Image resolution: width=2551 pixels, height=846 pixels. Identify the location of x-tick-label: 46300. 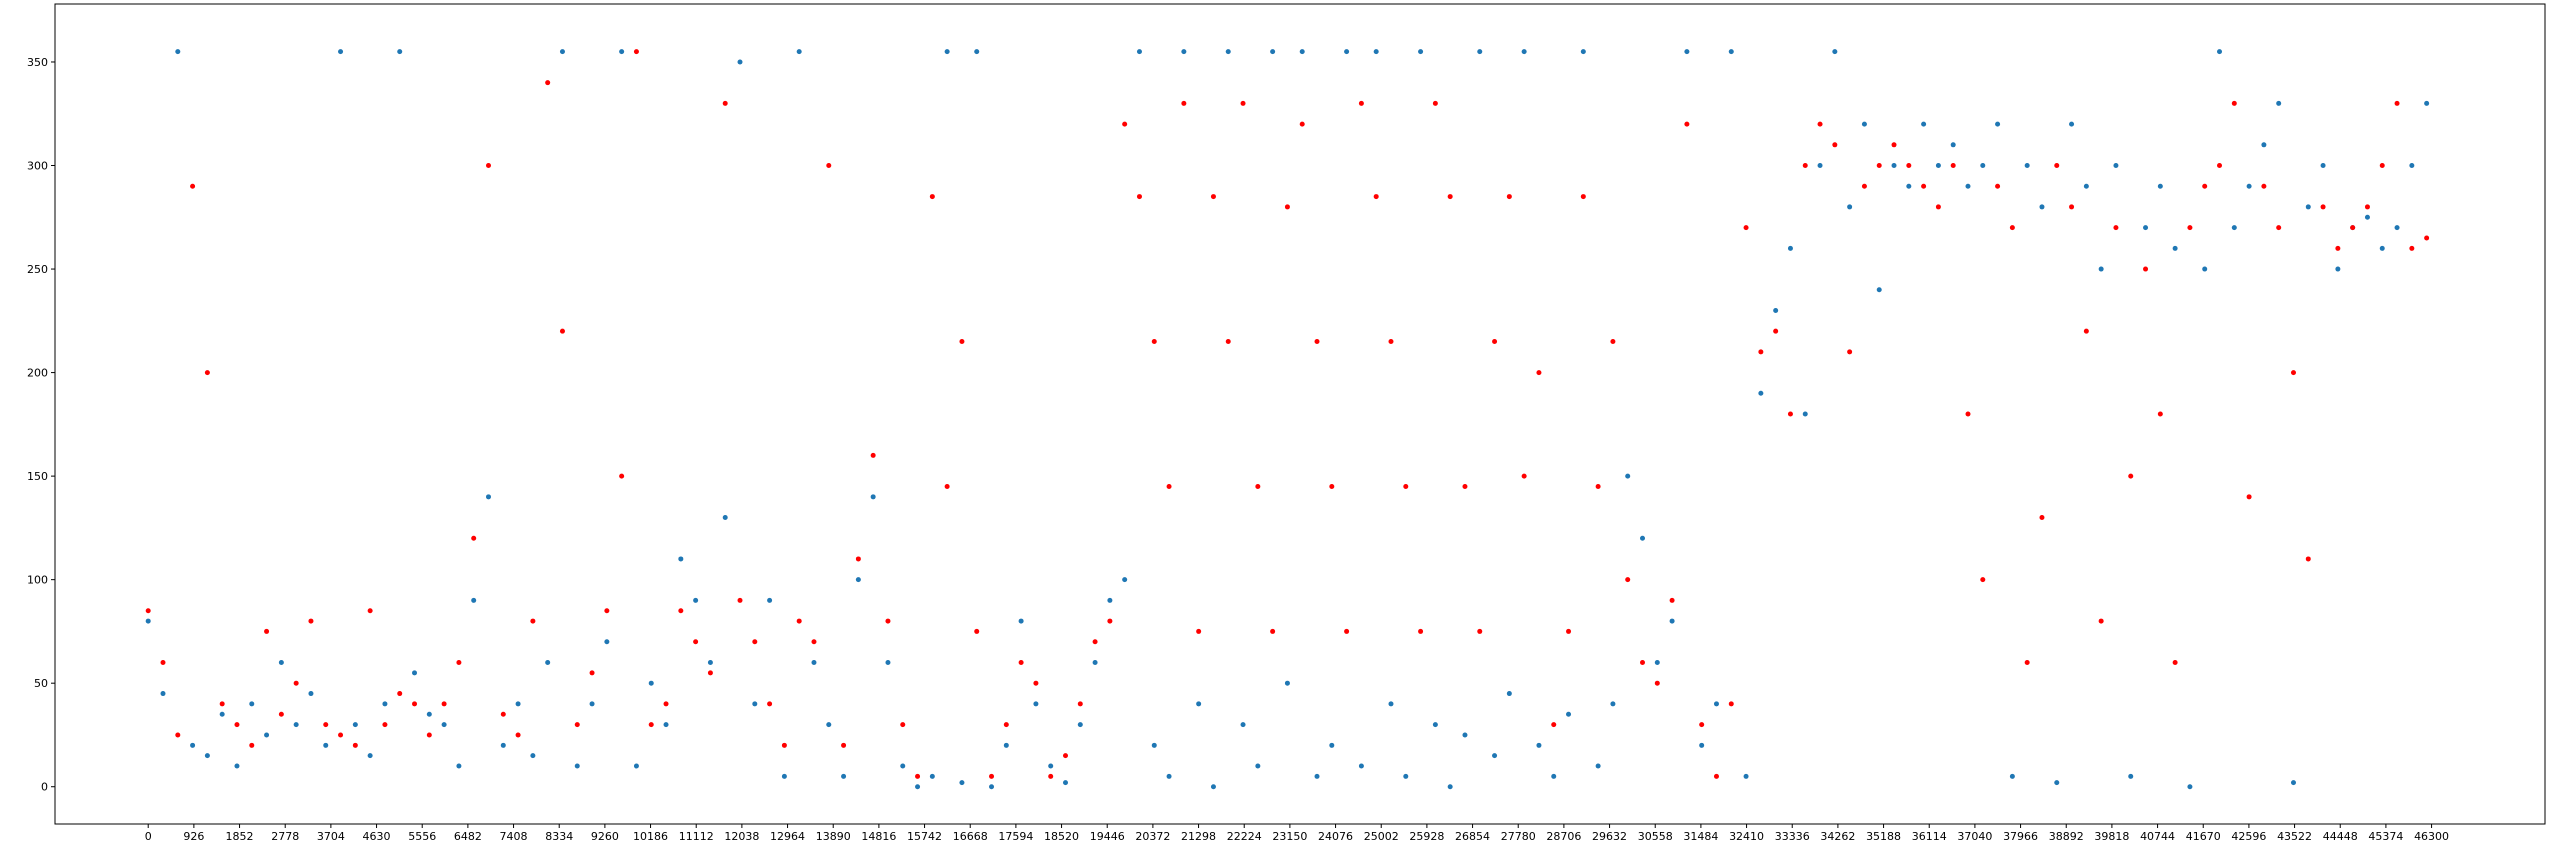
(2431, 836).